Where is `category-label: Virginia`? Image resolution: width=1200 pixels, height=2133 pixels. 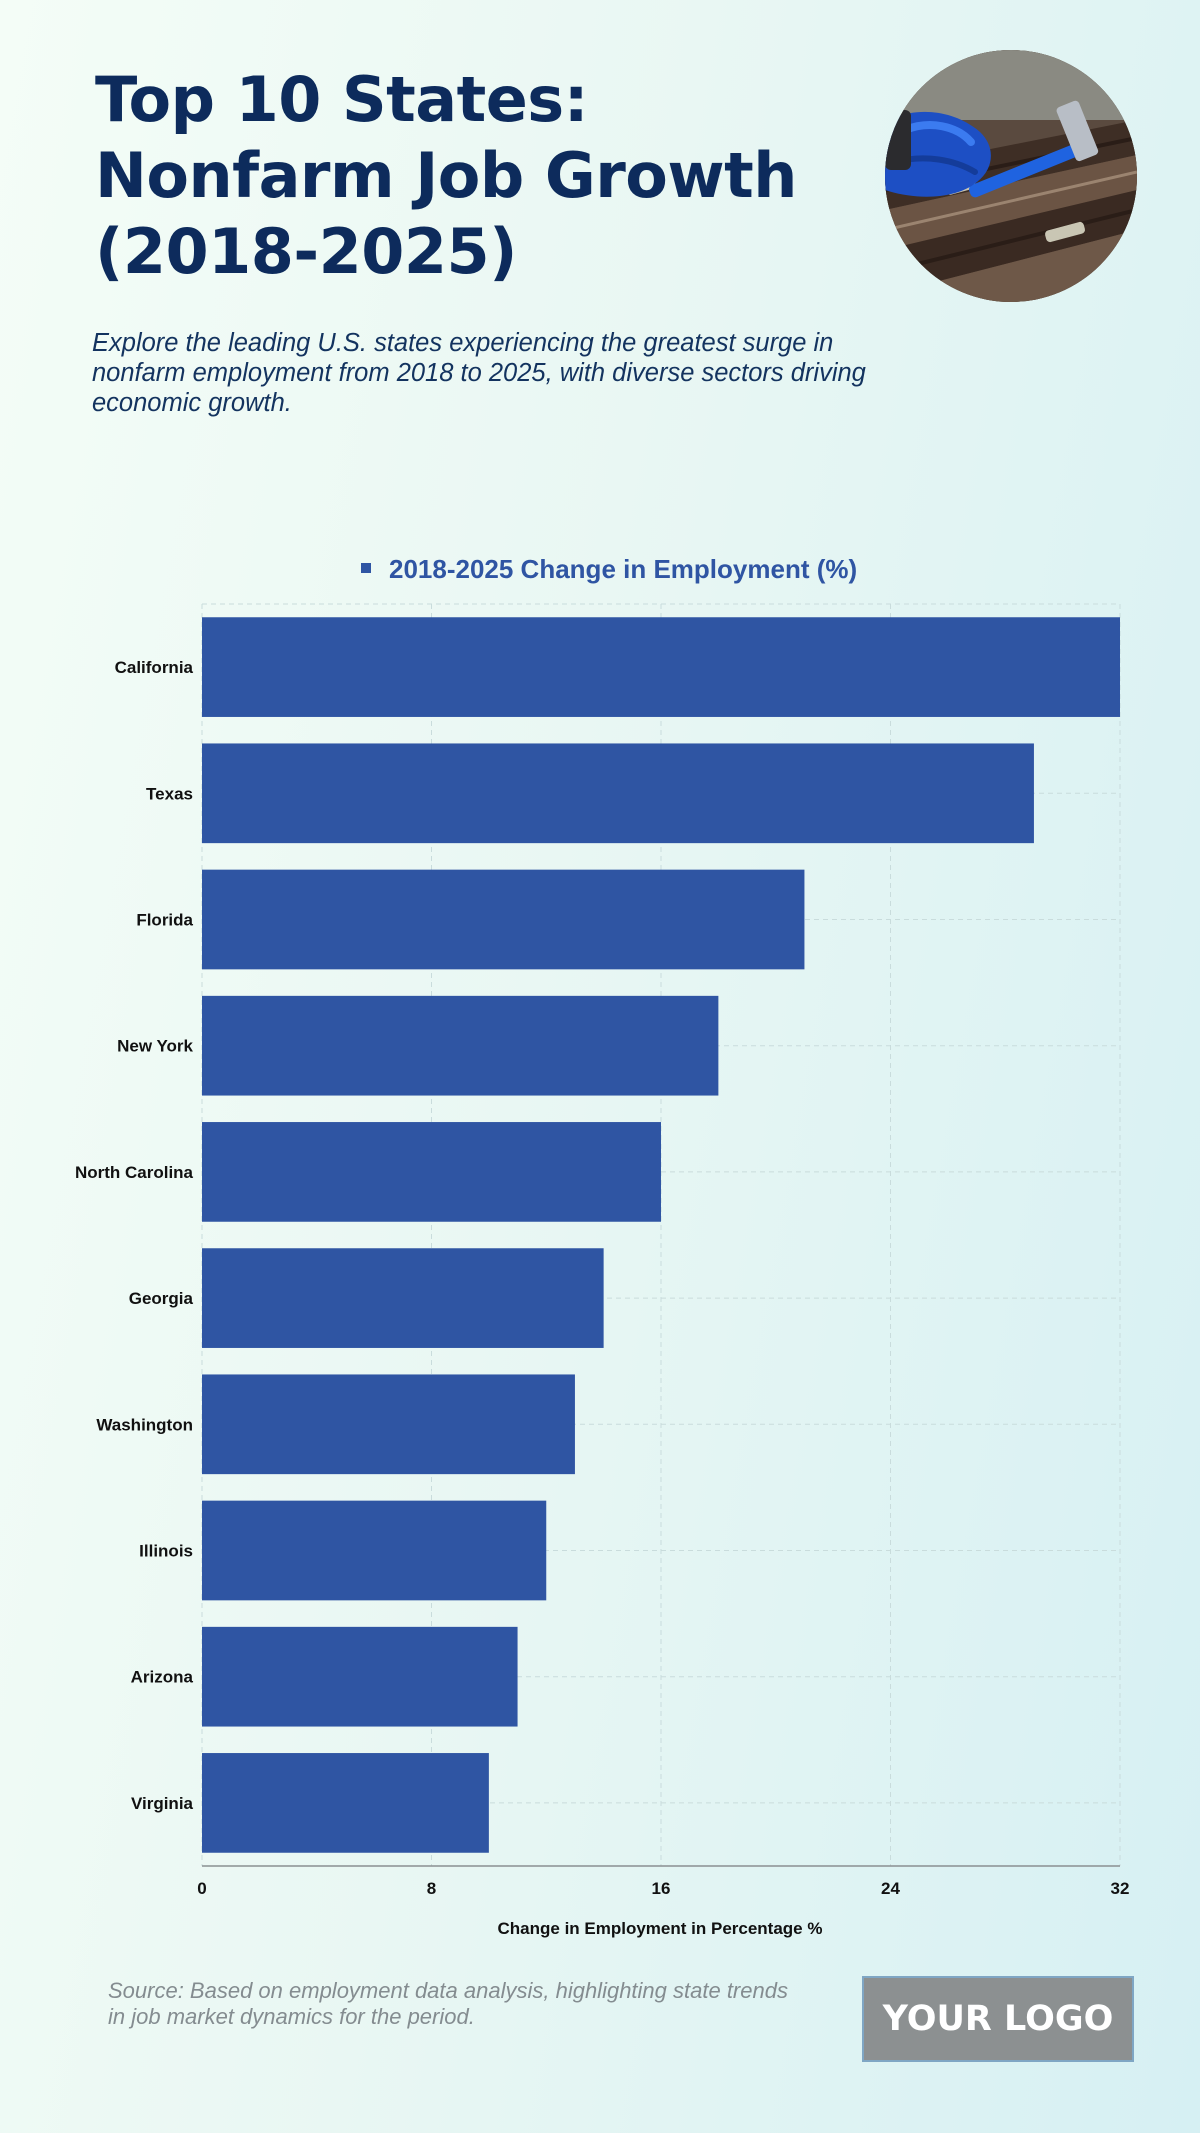 category-label: Virginia is located at coordinates (162, 1803).